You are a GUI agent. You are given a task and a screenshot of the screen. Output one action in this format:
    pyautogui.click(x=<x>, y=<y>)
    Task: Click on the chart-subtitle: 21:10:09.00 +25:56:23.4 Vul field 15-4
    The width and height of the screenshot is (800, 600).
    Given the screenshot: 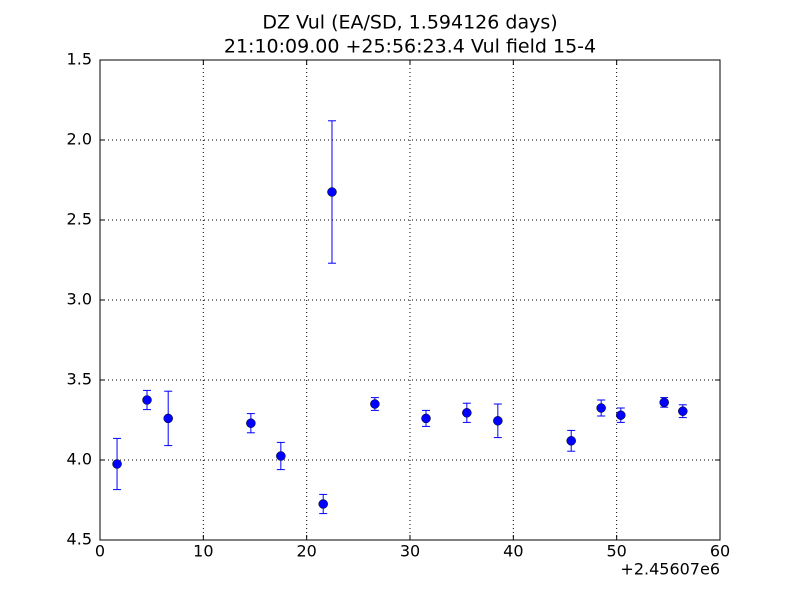 What is the action you would take?
    pyautogui.click(x=410, y=47)
    